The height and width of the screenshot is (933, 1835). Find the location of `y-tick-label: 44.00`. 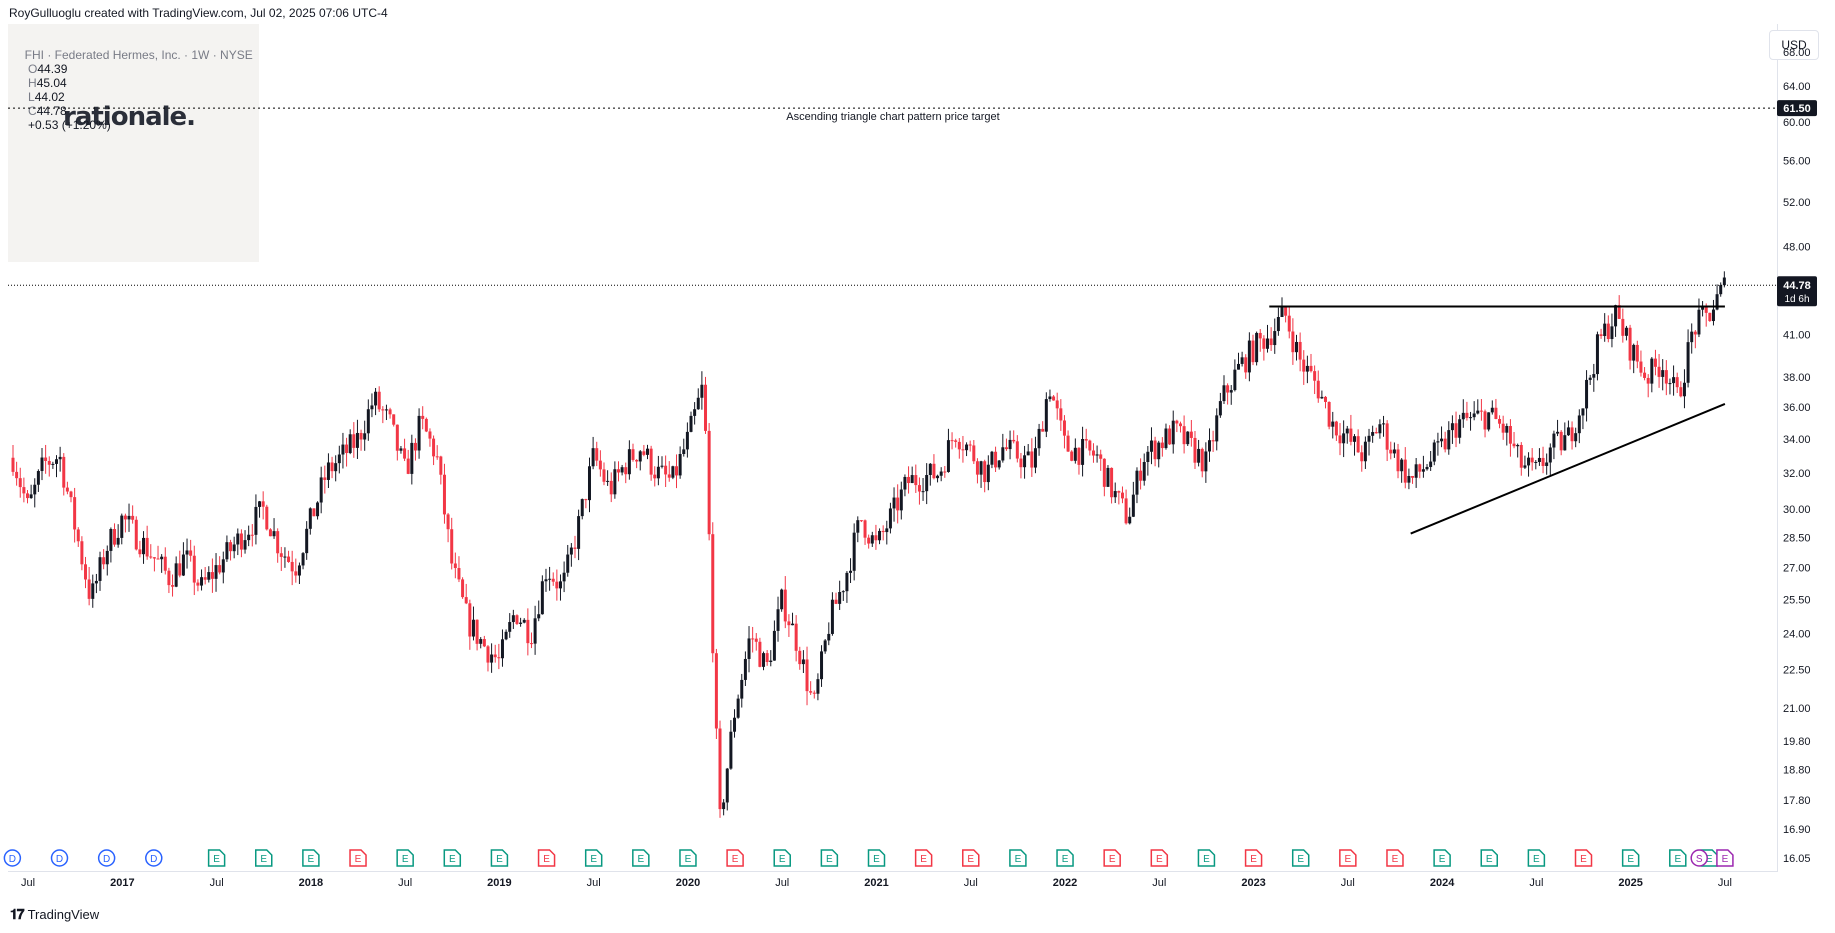

y-tick-label: 44.00 is located at coordinates (1797, 296).